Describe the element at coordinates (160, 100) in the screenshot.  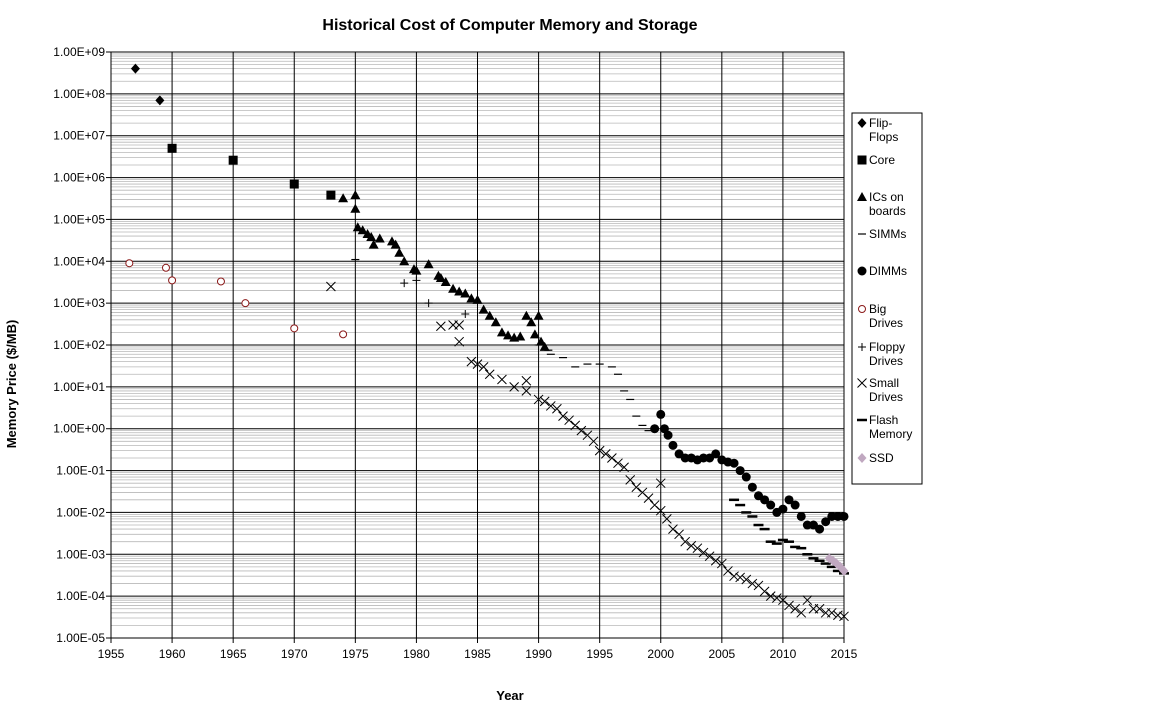
I see `point-flip-flops` at that location.